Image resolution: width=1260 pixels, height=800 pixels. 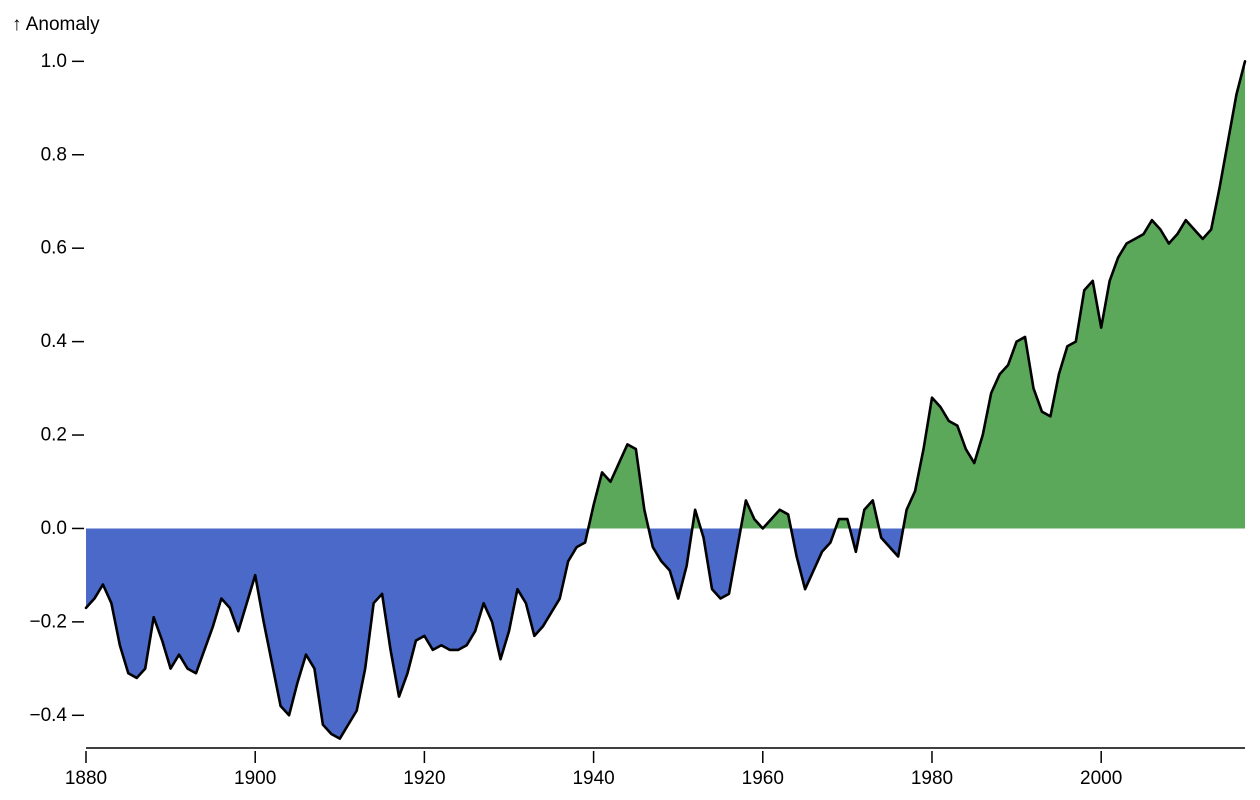 I want to click on y-axis-label: ↑ Anomaly, so click(x=56, y=24).